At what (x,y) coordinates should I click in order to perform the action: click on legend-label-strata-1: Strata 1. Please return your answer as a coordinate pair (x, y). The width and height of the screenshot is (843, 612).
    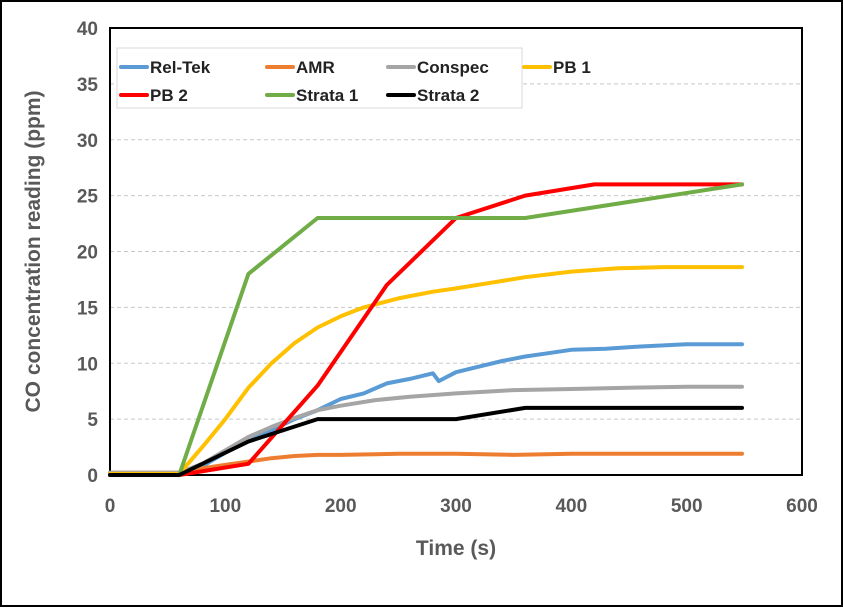
    Looking at the image, I should click on (327, 95).